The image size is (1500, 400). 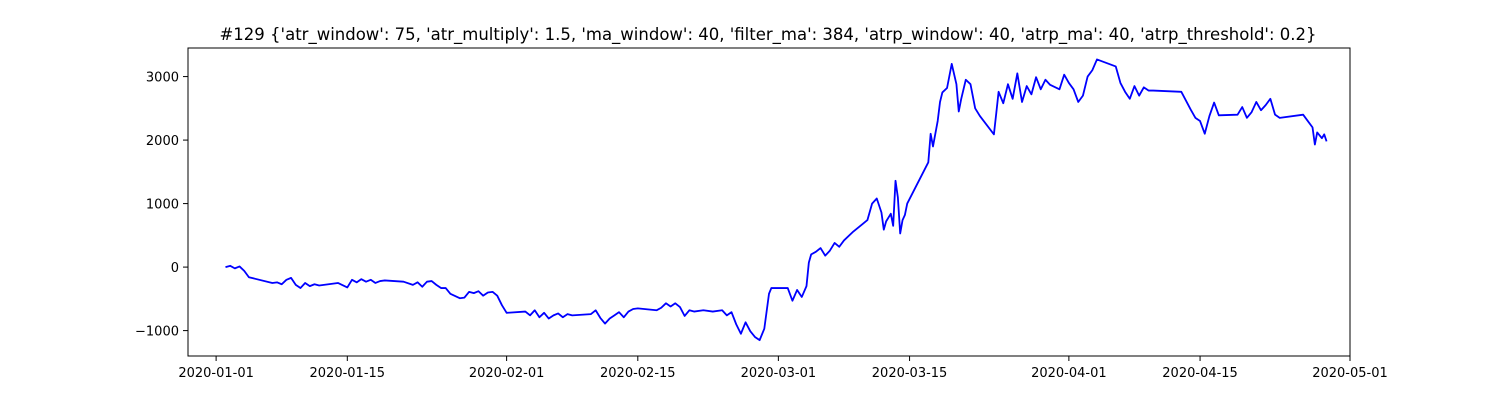 I want to click on y-tick-label: 3000, so click(x=162, y=78).